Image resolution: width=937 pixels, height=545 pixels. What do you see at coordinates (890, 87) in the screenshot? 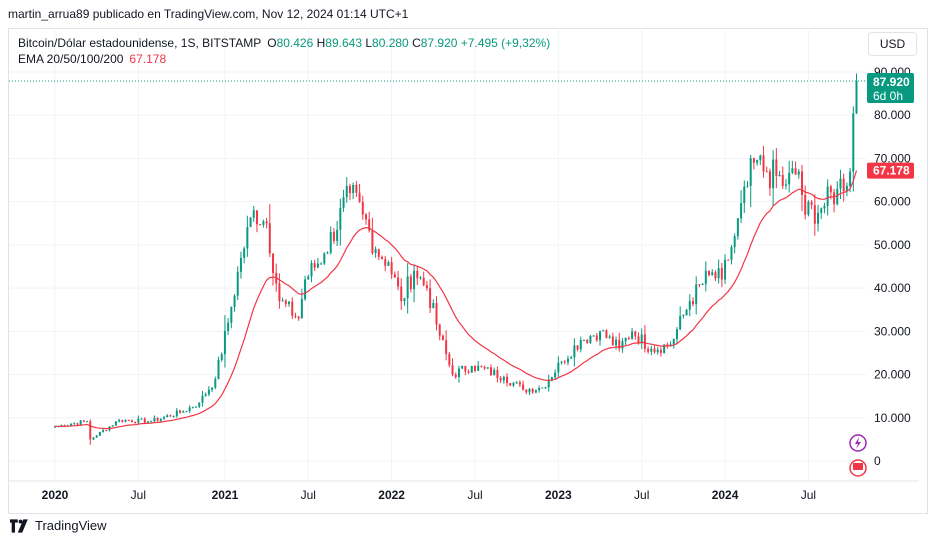
I see `last-price-badge-bg` at bounding box center [890, 87].